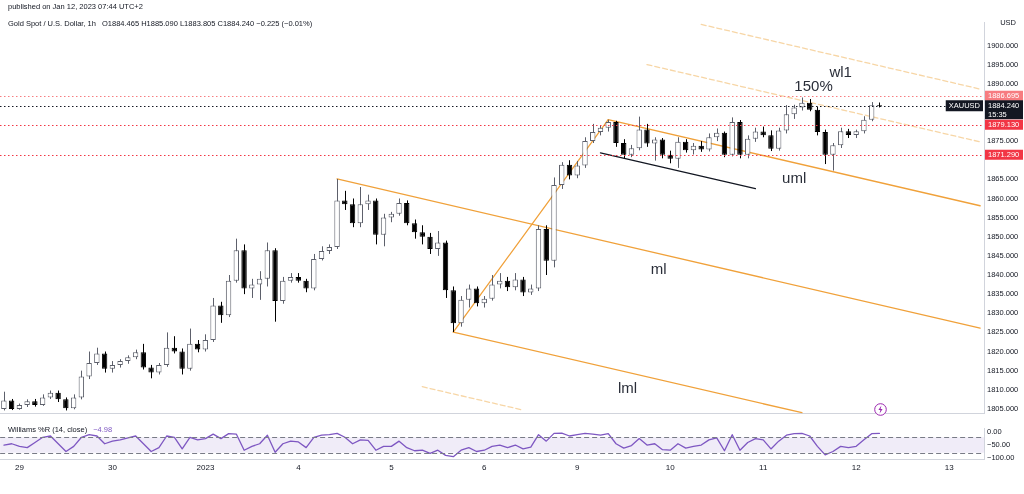  I want to click on x-tick-label: 9, so click(578, 467).